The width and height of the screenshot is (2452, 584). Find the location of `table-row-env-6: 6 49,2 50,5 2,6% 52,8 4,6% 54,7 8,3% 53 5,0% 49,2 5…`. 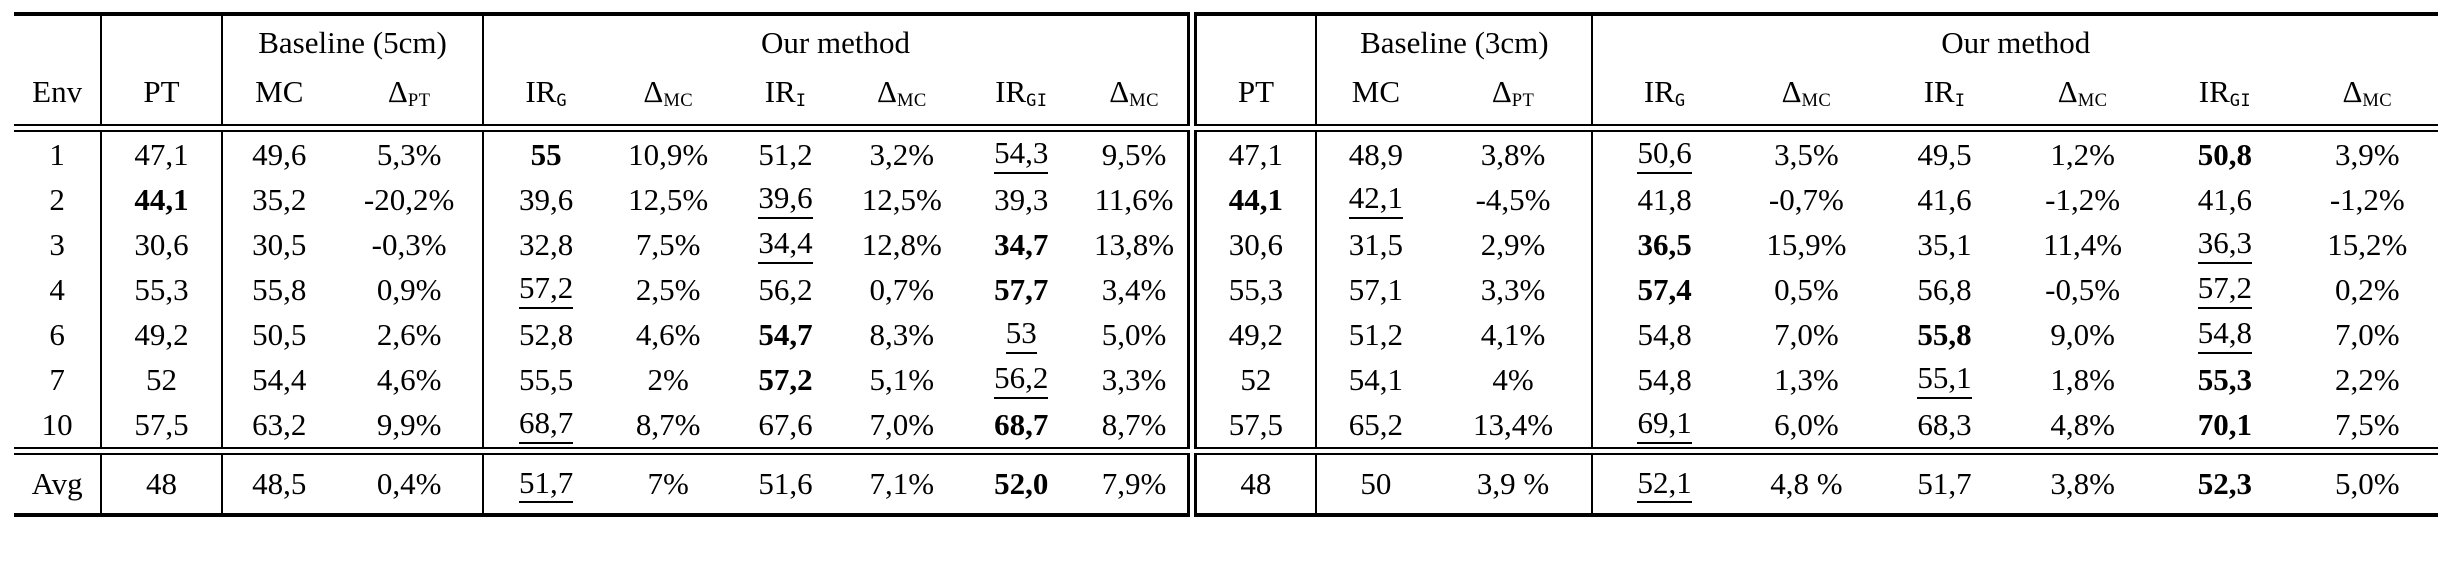

table-row-env-6: 6 49,2 50,5 2,6% 52,8 4,6% 54,7 8,3% 53 5,0% 49,2 5… is located at coordinates (1226, 334).